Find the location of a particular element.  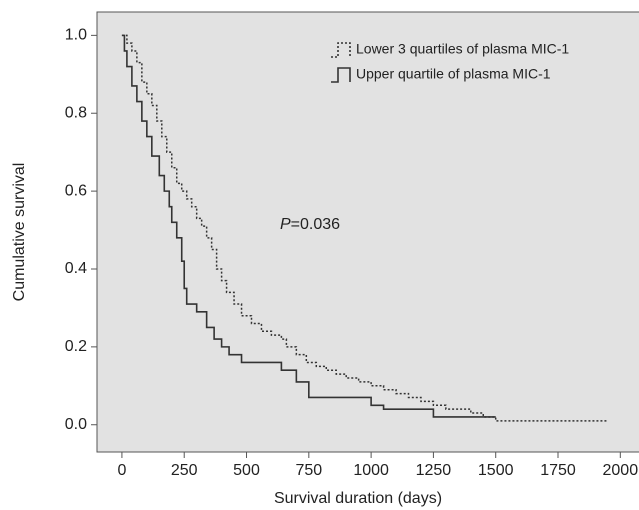

y-tick-label: 0.6 is located at coordinates (76, 190).